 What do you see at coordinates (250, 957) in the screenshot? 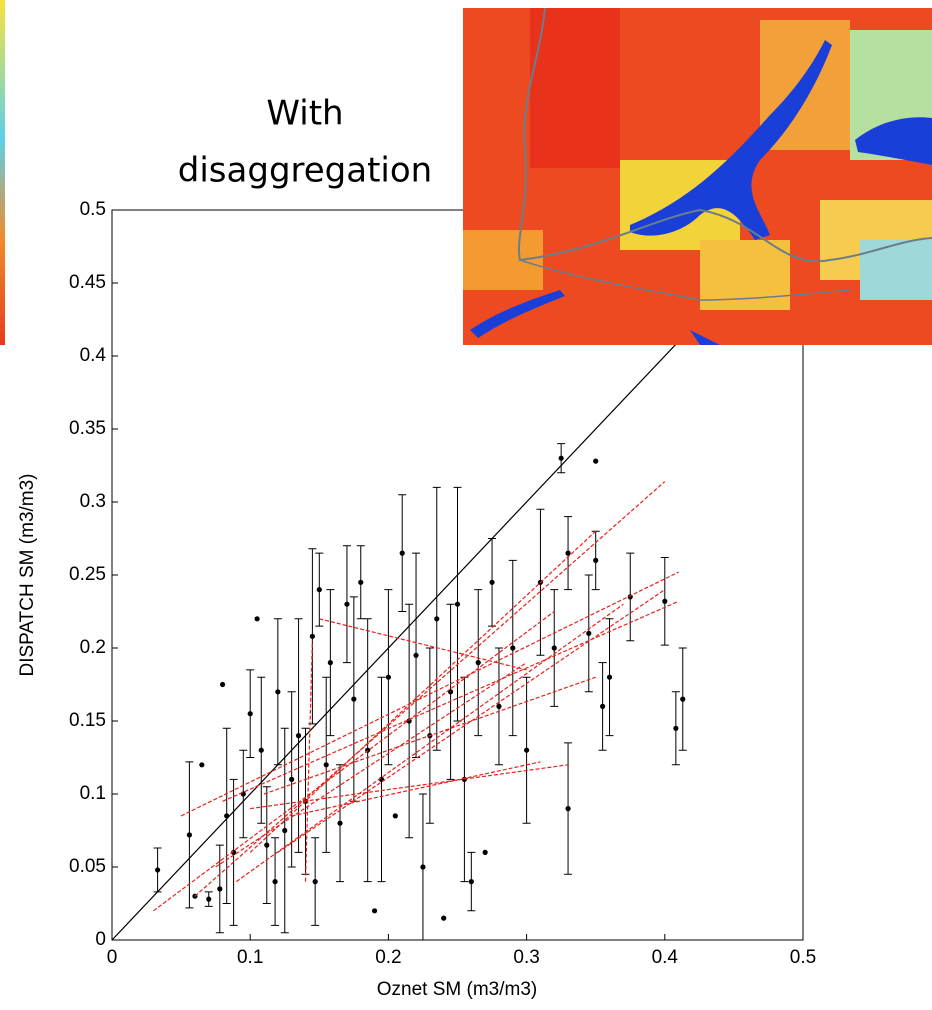
I see `x-tick-label: 0.1` at bounding box center [250, 957].